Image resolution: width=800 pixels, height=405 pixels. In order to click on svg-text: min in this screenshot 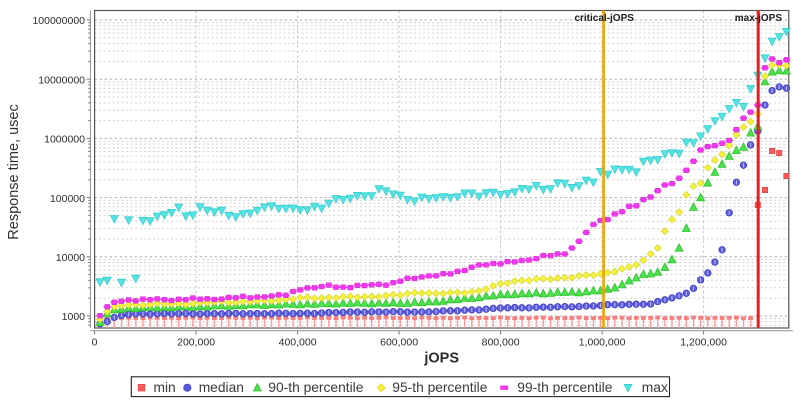, I will do `click(165, 387)`.